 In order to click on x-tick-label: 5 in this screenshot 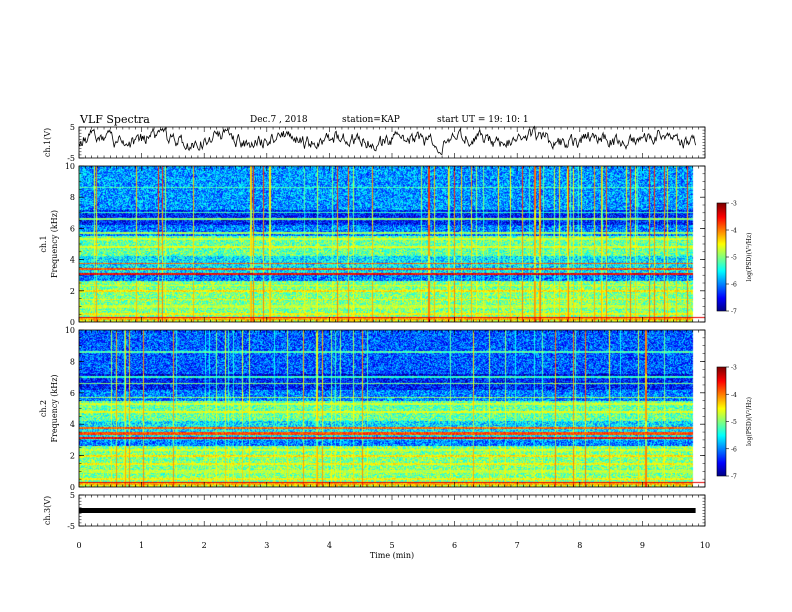, I will do `click(391, 545)`.